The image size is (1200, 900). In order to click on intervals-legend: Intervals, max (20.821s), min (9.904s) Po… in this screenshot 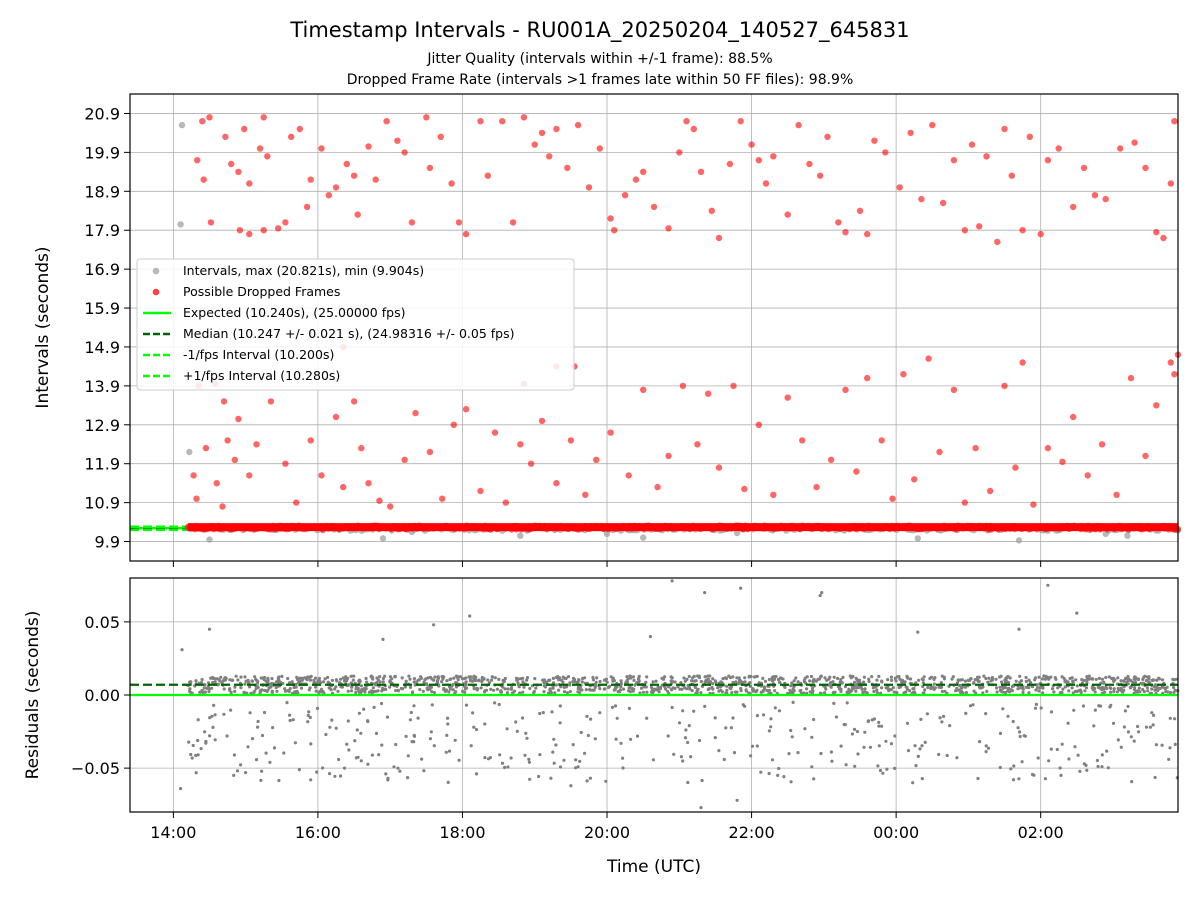, I will do `click(355, 324)`.